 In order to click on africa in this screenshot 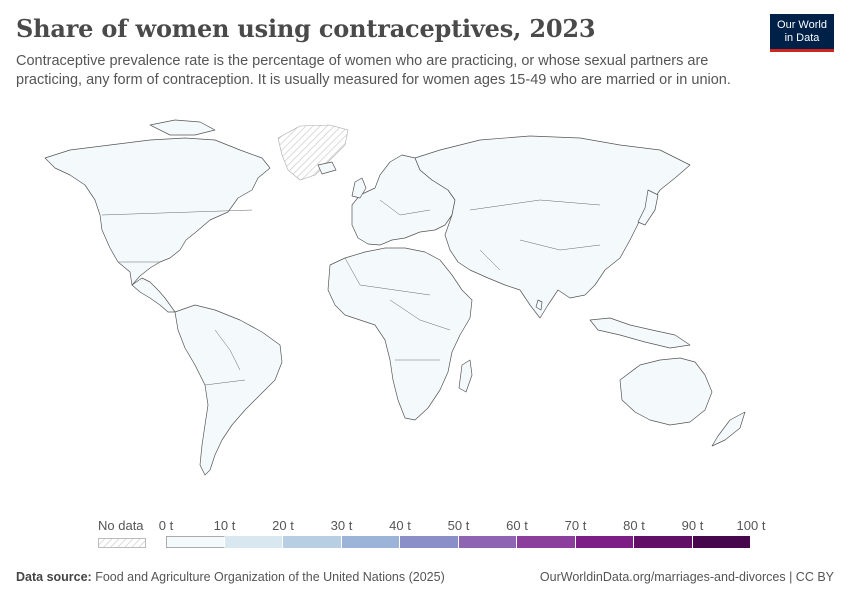, I will do `click(400, 334)`.